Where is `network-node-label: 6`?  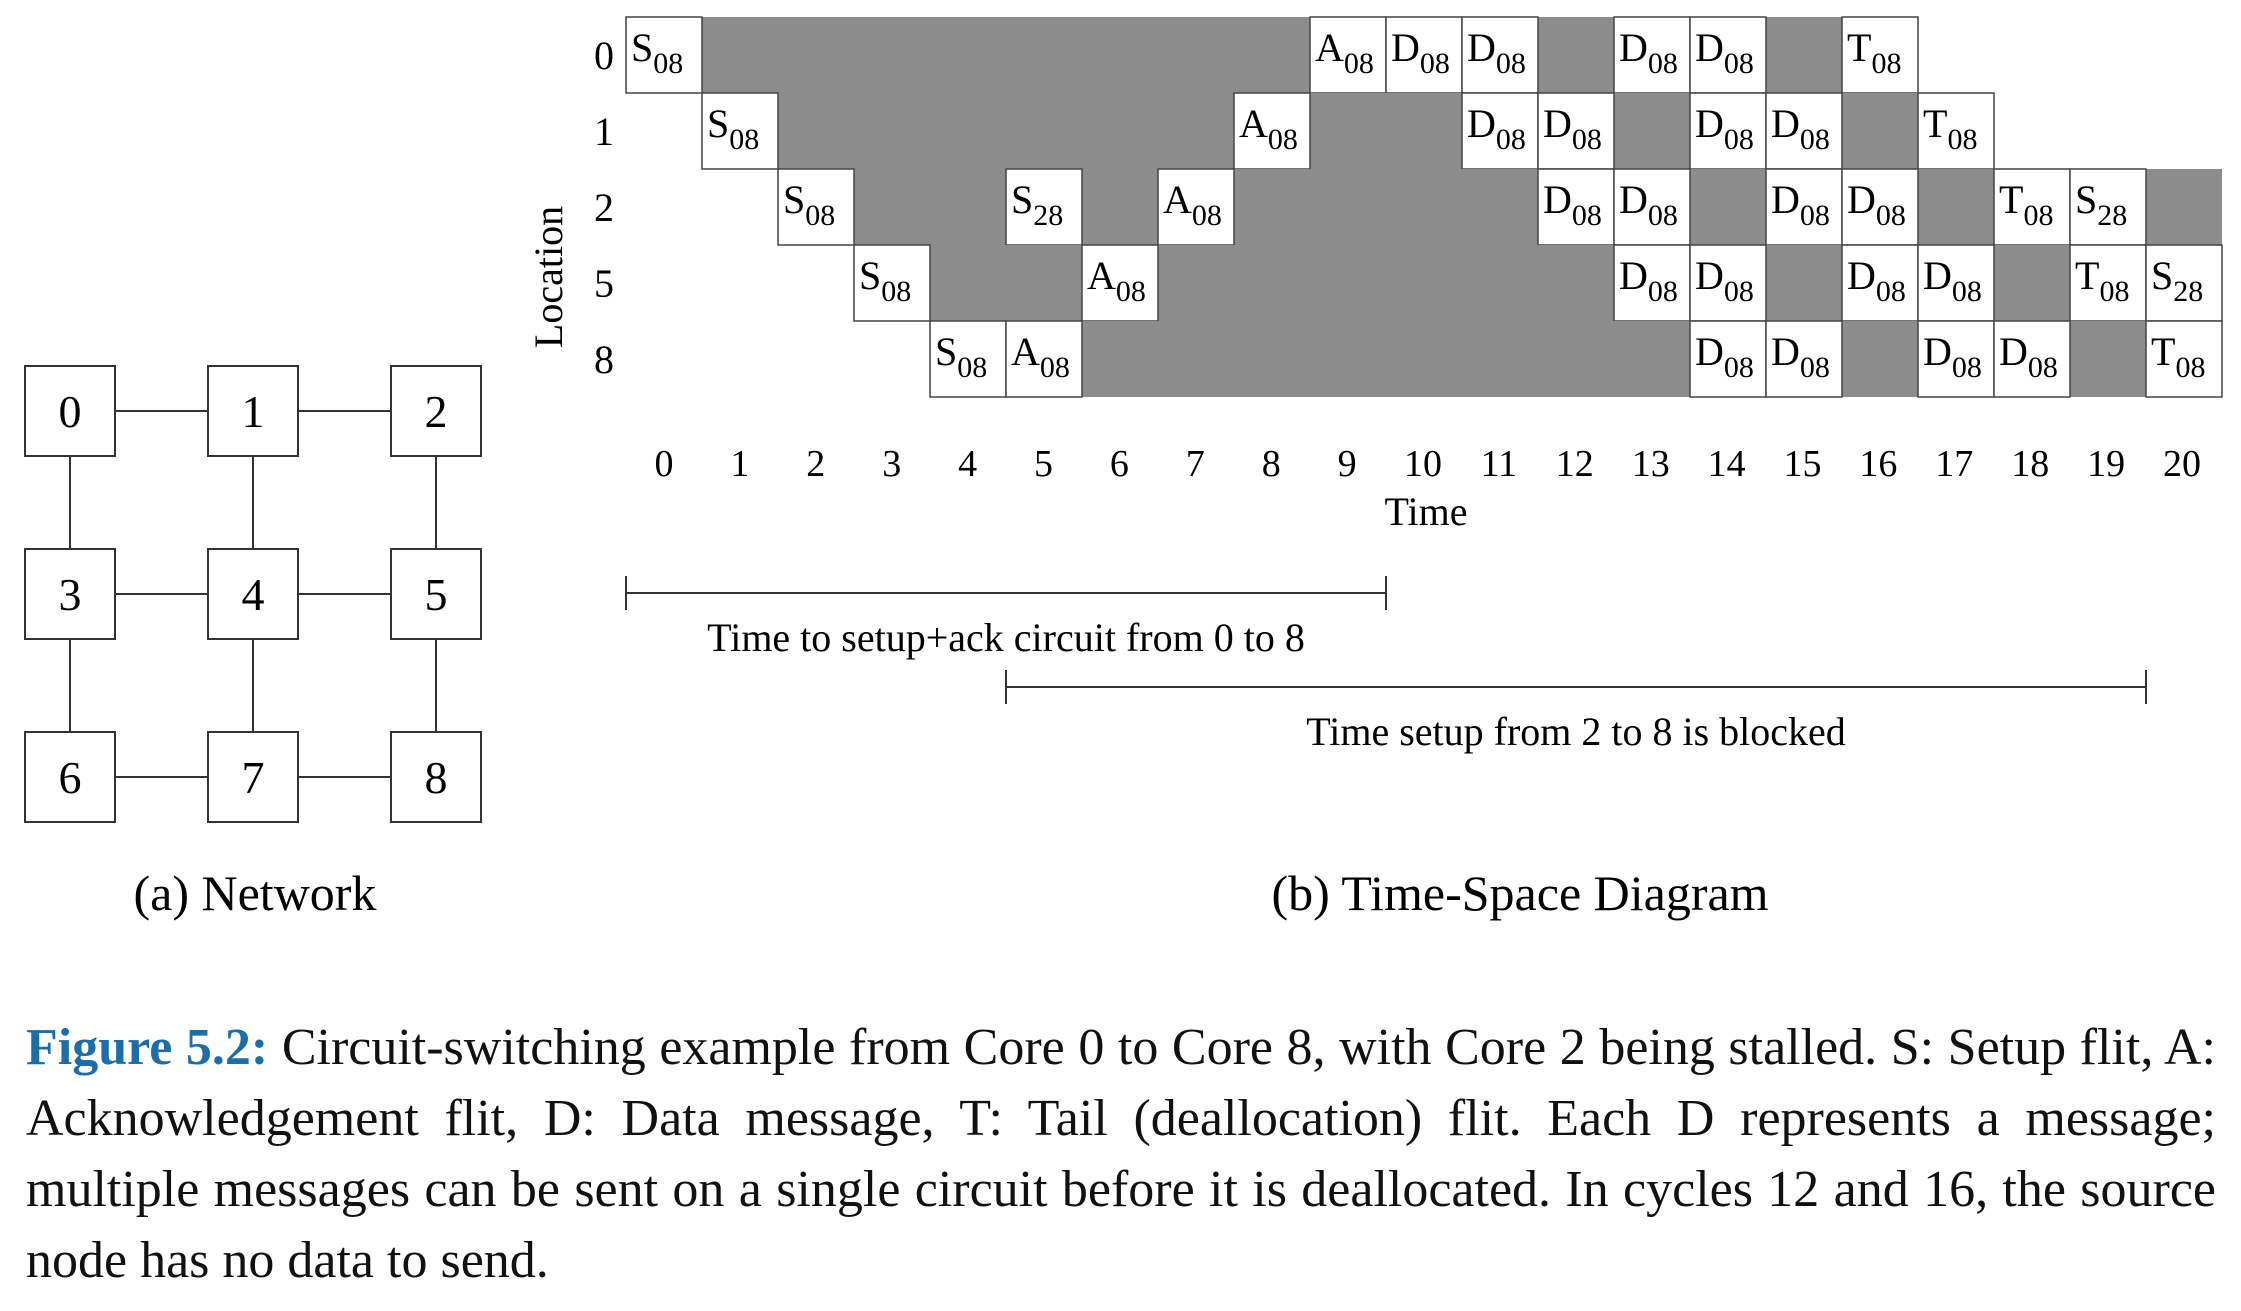
network-node-label: 6 is located at coordinates (70, 777).